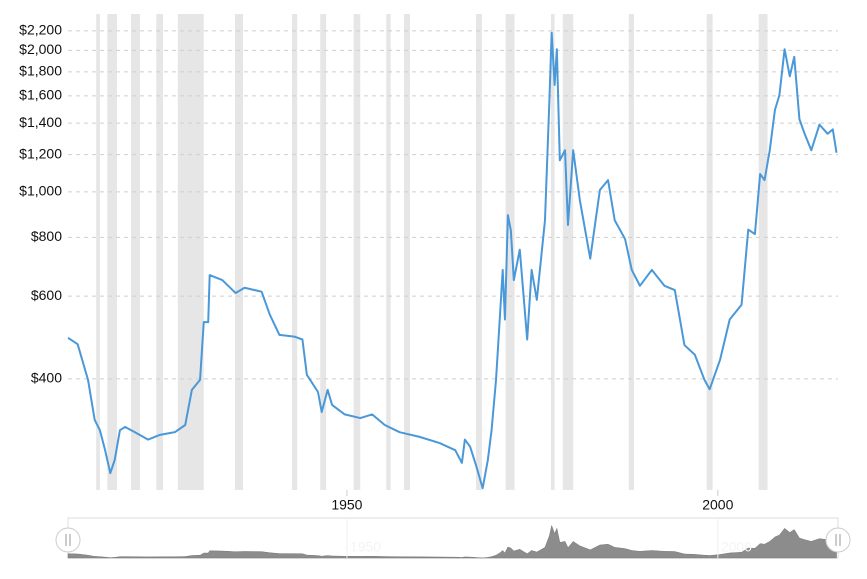  I want to click on y-tick-label: $2,200, so click(40, 30).